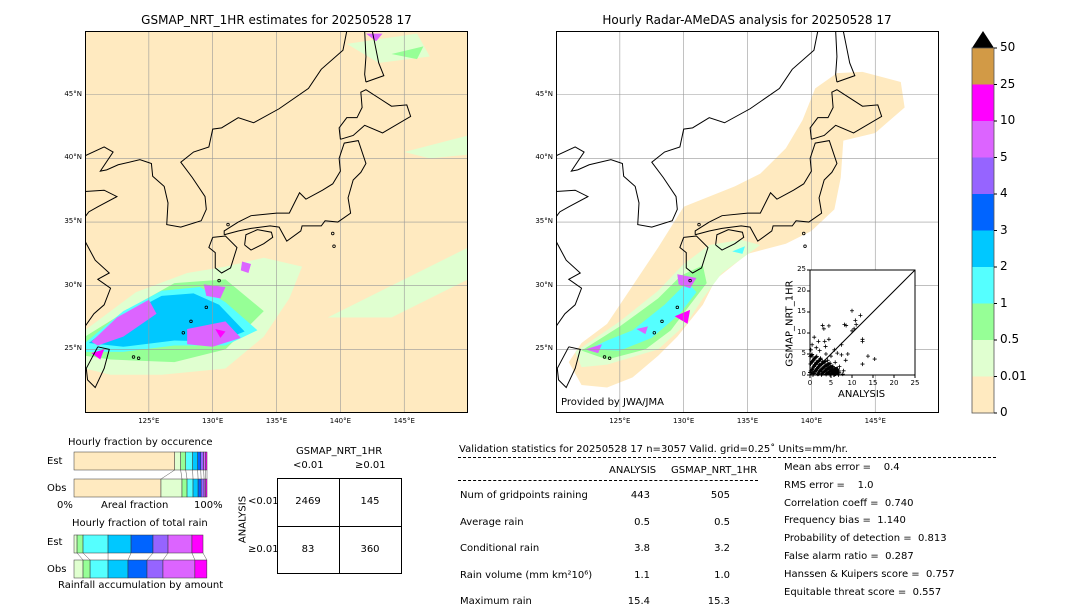  I want to click on scatter-xtick: 25, so click(915, 383).